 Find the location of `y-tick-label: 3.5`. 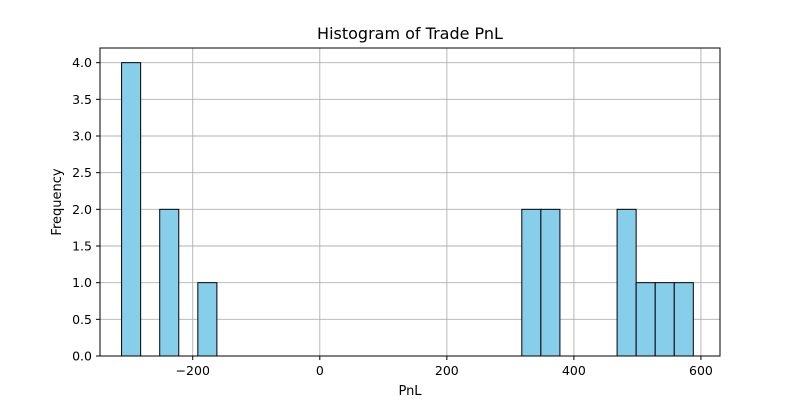

y-tick-label: 3.5 is located at coordinates (82, 99).